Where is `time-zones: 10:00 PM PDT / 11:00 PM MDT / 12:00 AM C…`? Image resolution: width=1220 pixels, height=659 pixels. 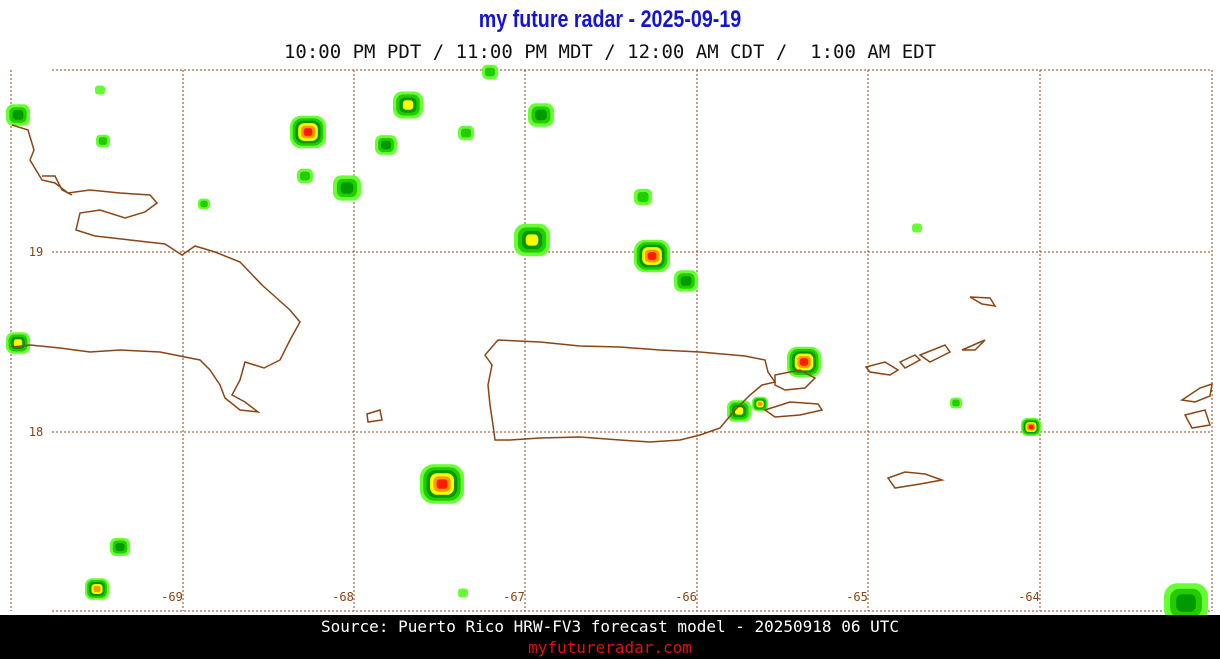
time-zones: 10:00 PM PDT / 11:00 PM MDT / 12:00 AM C… is located at coordinates (610, 52).